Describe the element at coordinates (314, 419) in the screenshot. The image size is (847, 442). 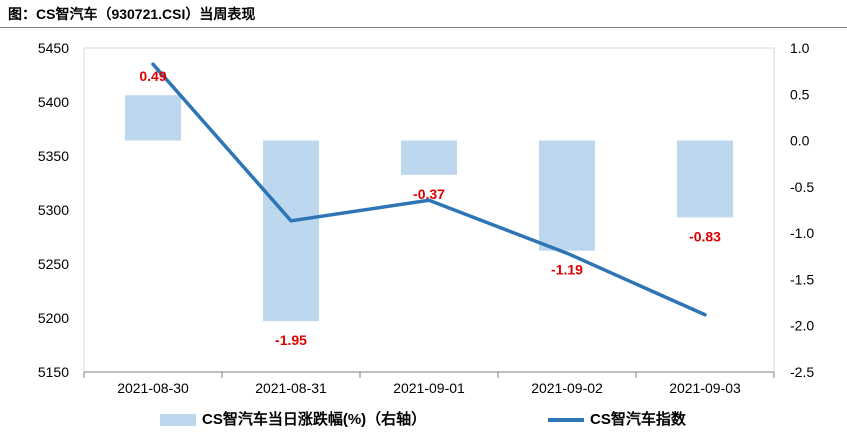
I see `legend-bar-label: CS智汽车当日涨跌幅(%)（右轴）` at that location.